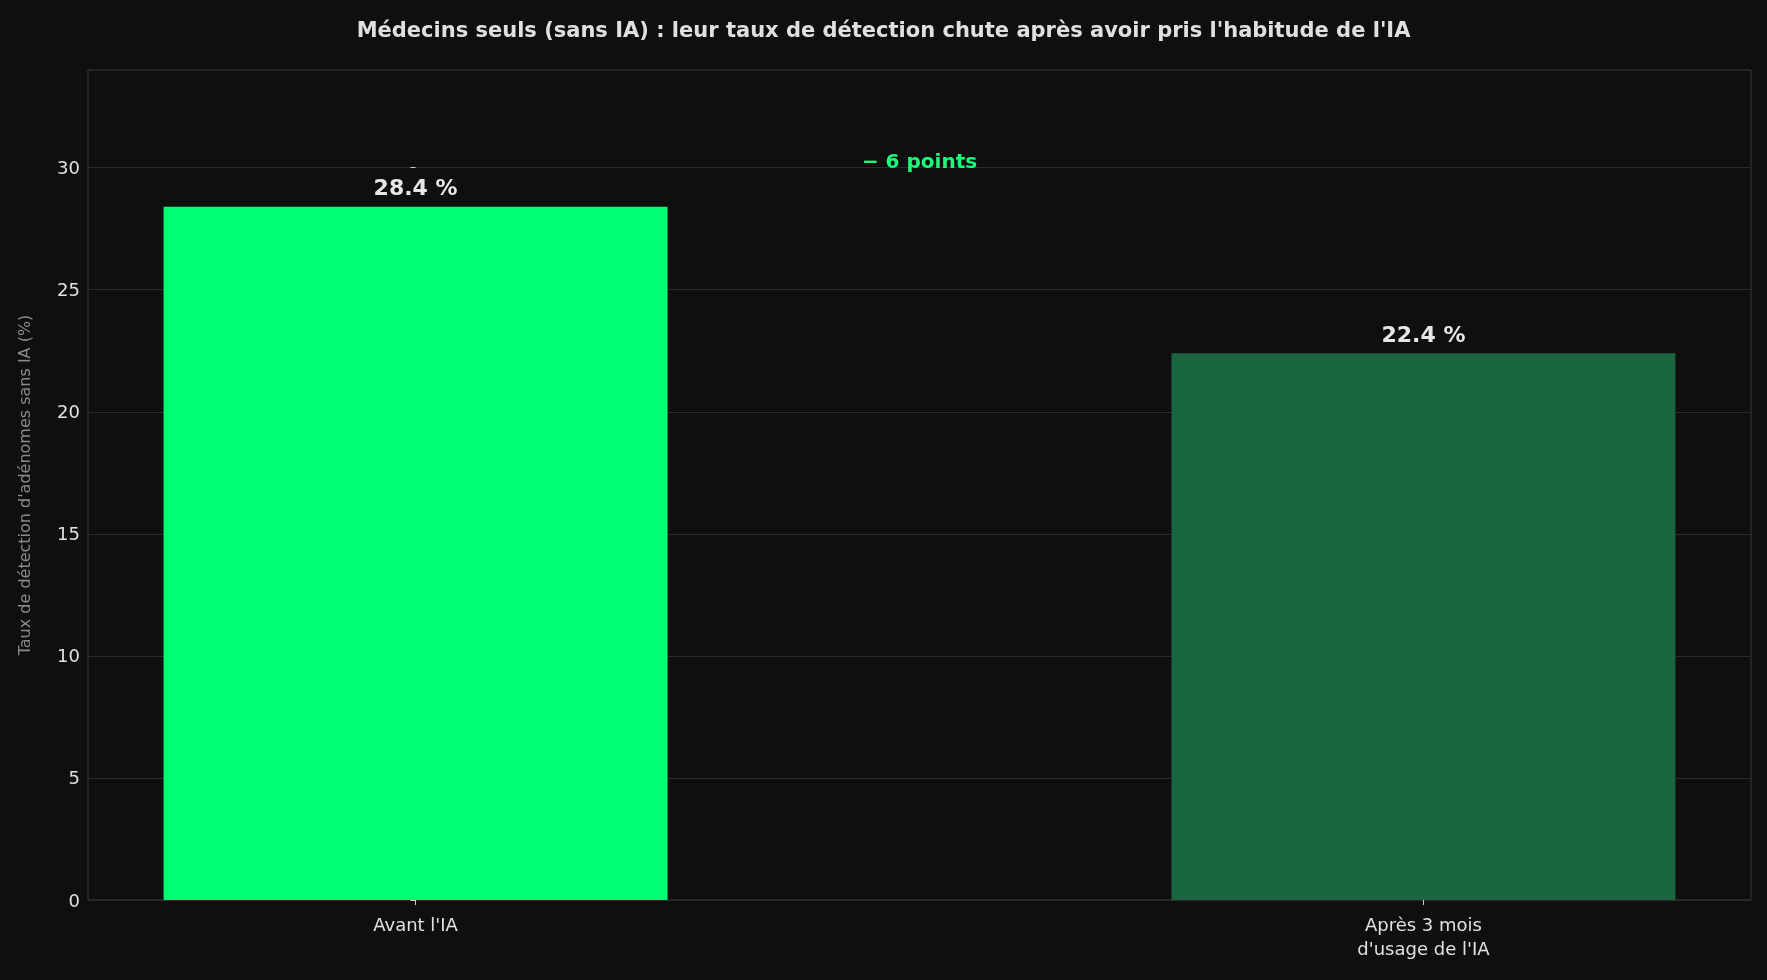  What do you see at coordinates (24, 485) in the screenshot?
I see `y-axis-title: Taux de détection d'adénomes sans IA (%)` at bounding box center [24, 485].